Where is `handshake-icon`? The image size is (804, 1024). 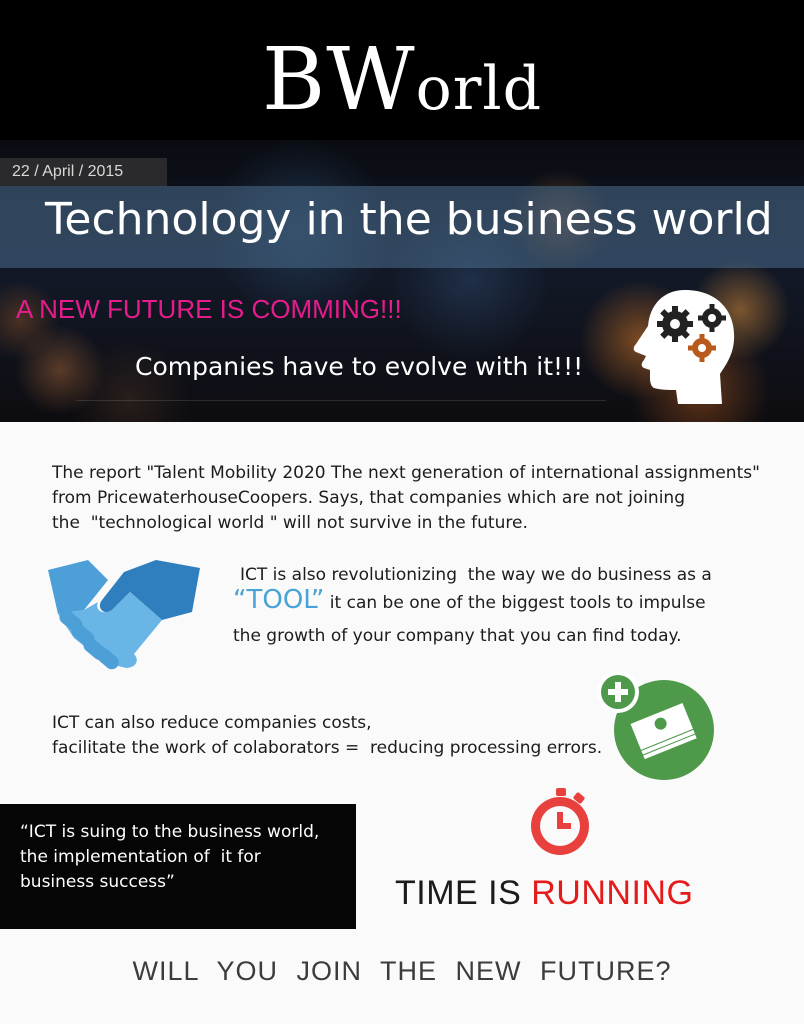
handshake-icon is located at coordinates (124, 615).